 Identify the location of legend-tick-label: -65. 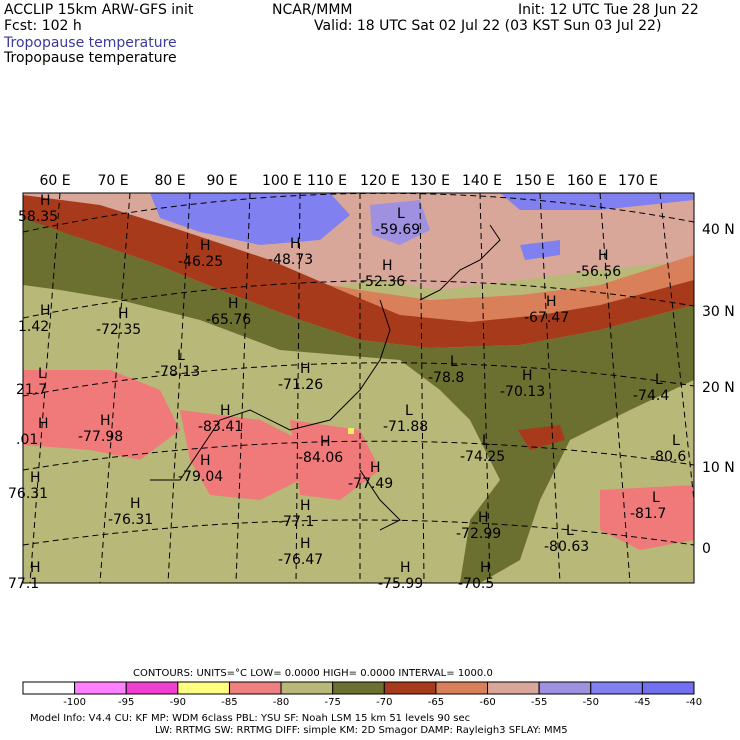
(436, 702).